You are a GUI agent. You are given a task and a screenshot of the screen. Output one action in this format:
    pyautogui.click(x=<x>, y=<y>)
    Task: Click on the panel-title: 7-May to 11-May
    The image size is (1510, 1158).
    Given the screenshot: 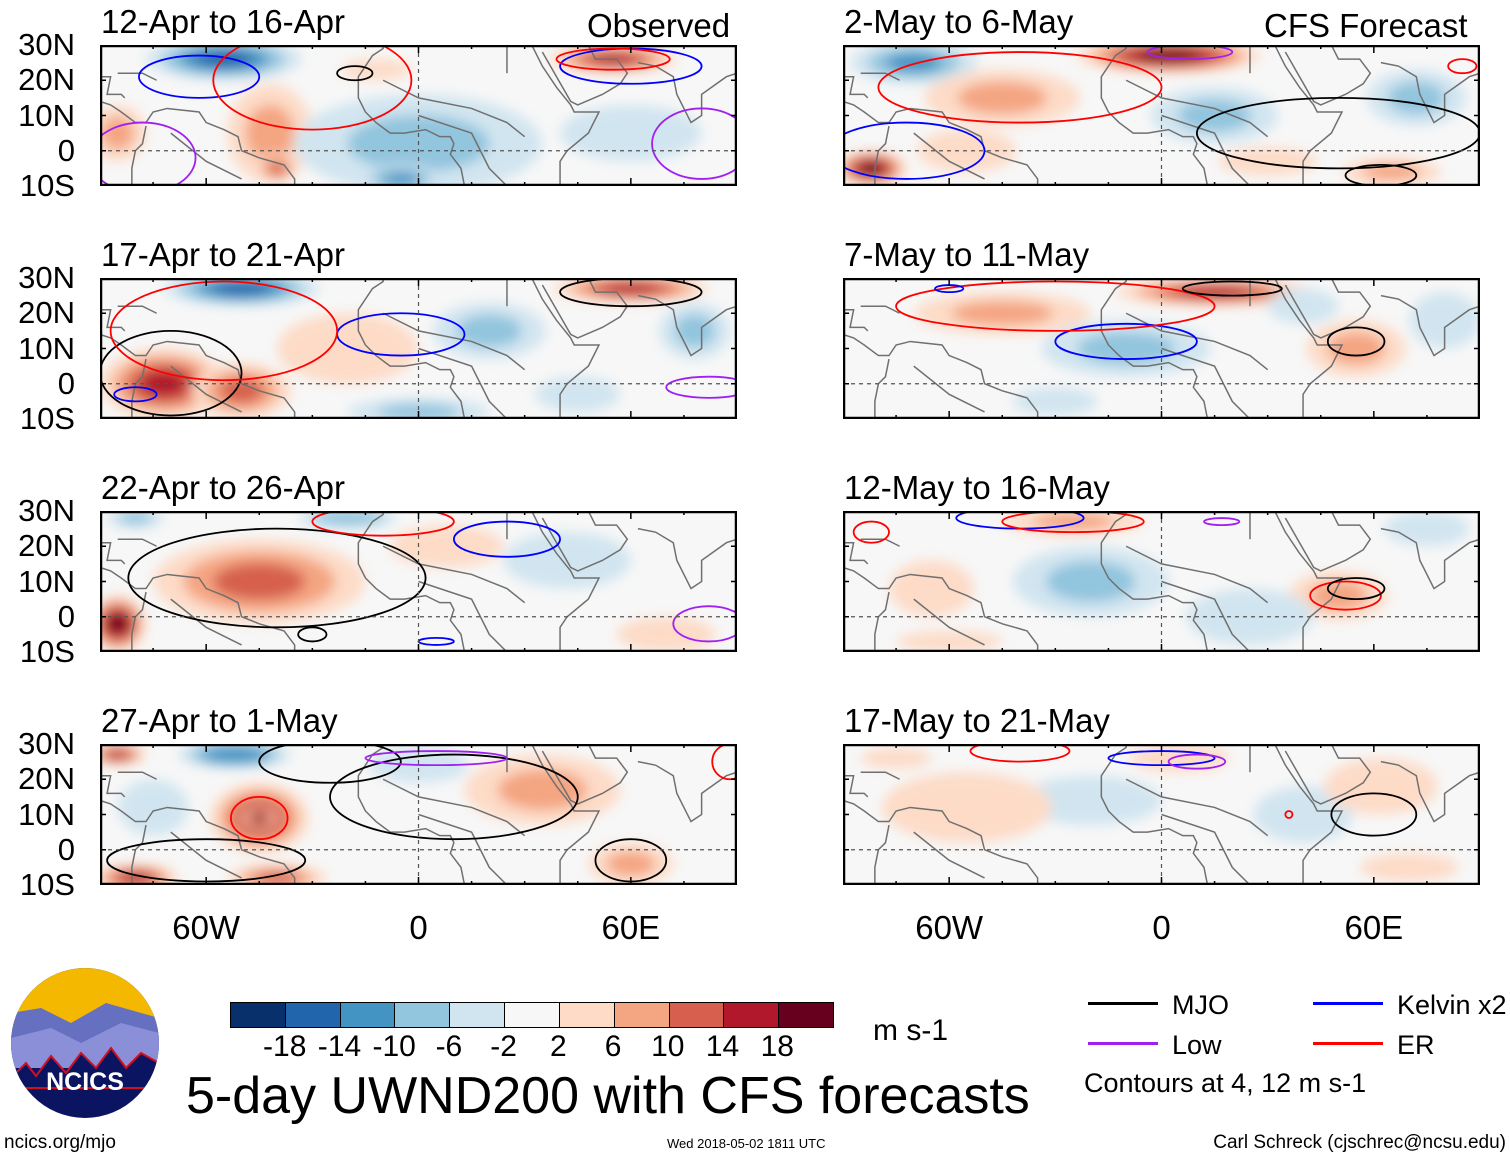 What is the action you would take?
    pyautogui.click(x=967, y=254)
    